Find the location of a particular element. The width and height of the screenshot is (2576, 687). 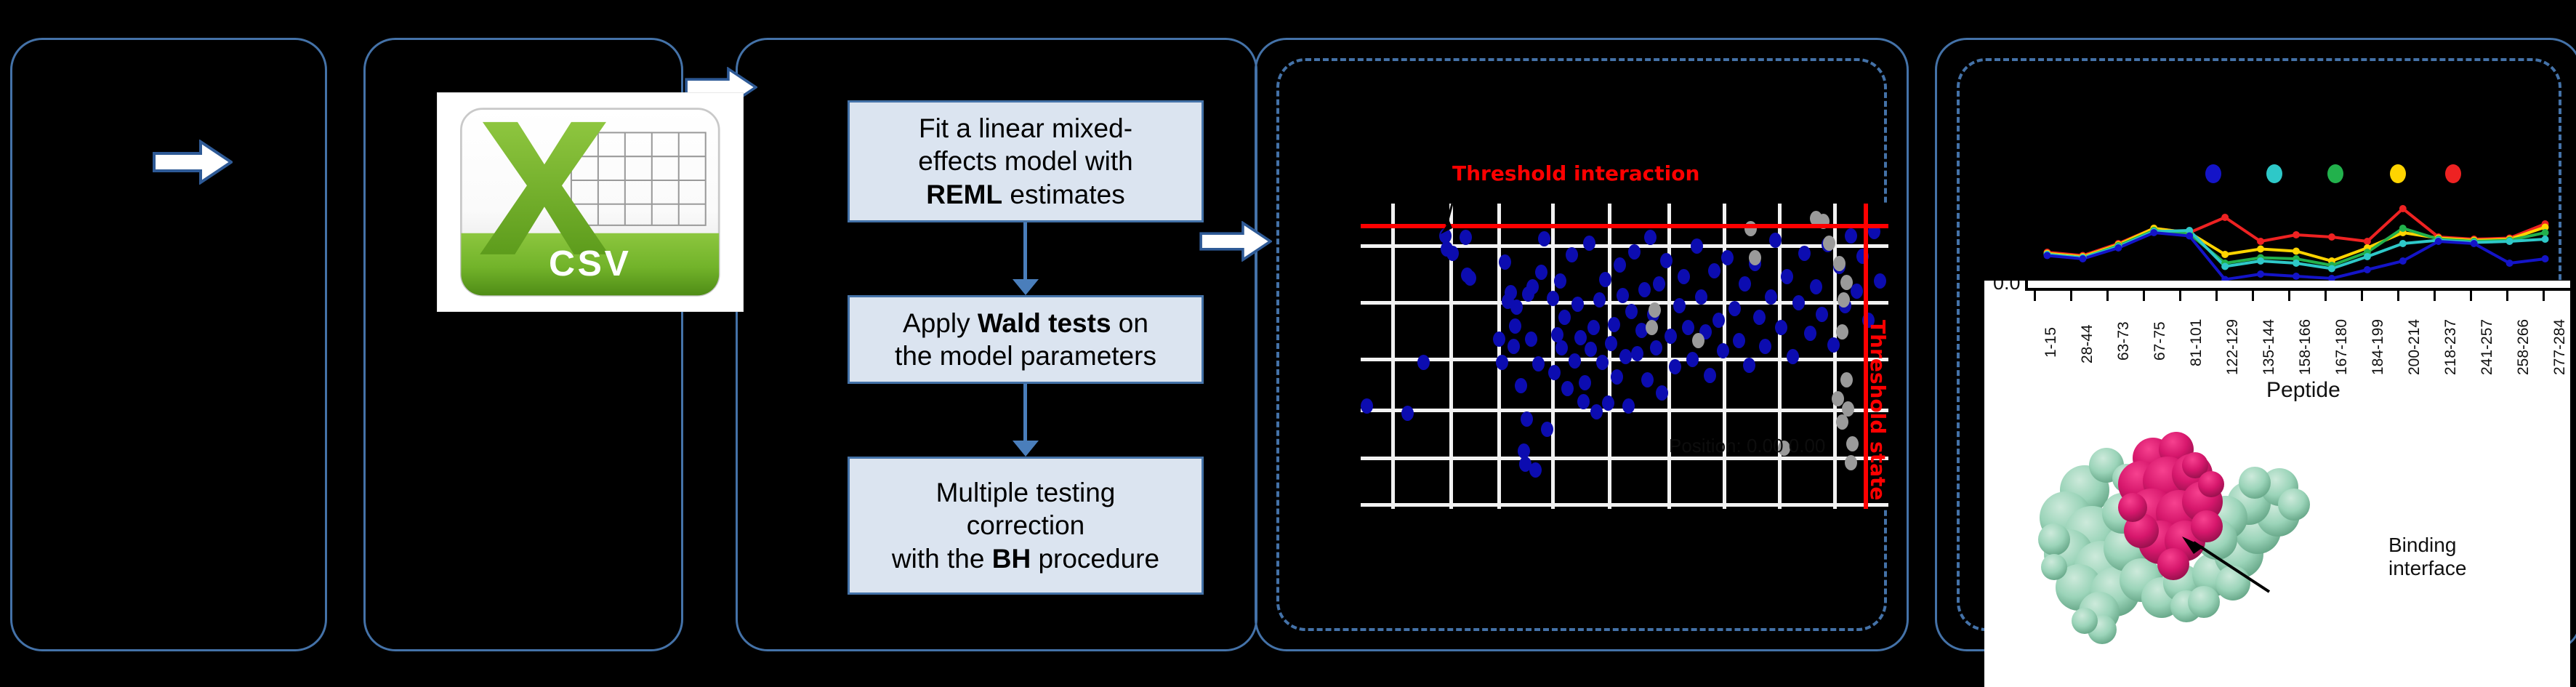

step-wald-text: Apply Wald tests on the model parameters is located at coordinates (1025, 339).